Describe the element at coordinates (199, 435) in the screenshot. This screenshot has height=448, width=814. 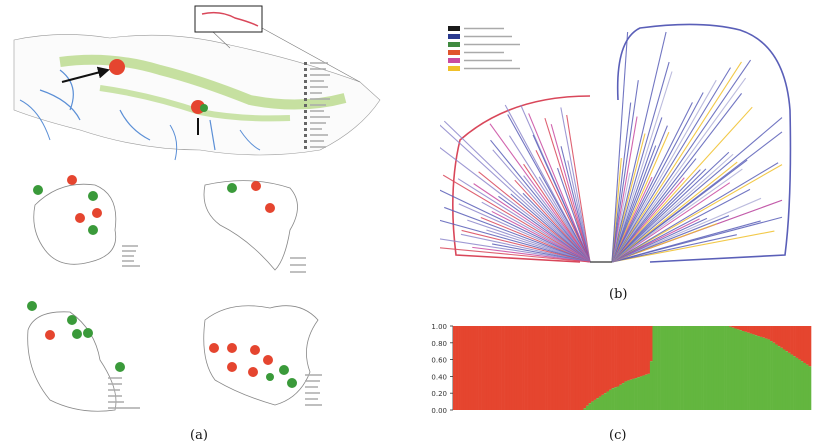
I see `caption-a: (a)` at that location.